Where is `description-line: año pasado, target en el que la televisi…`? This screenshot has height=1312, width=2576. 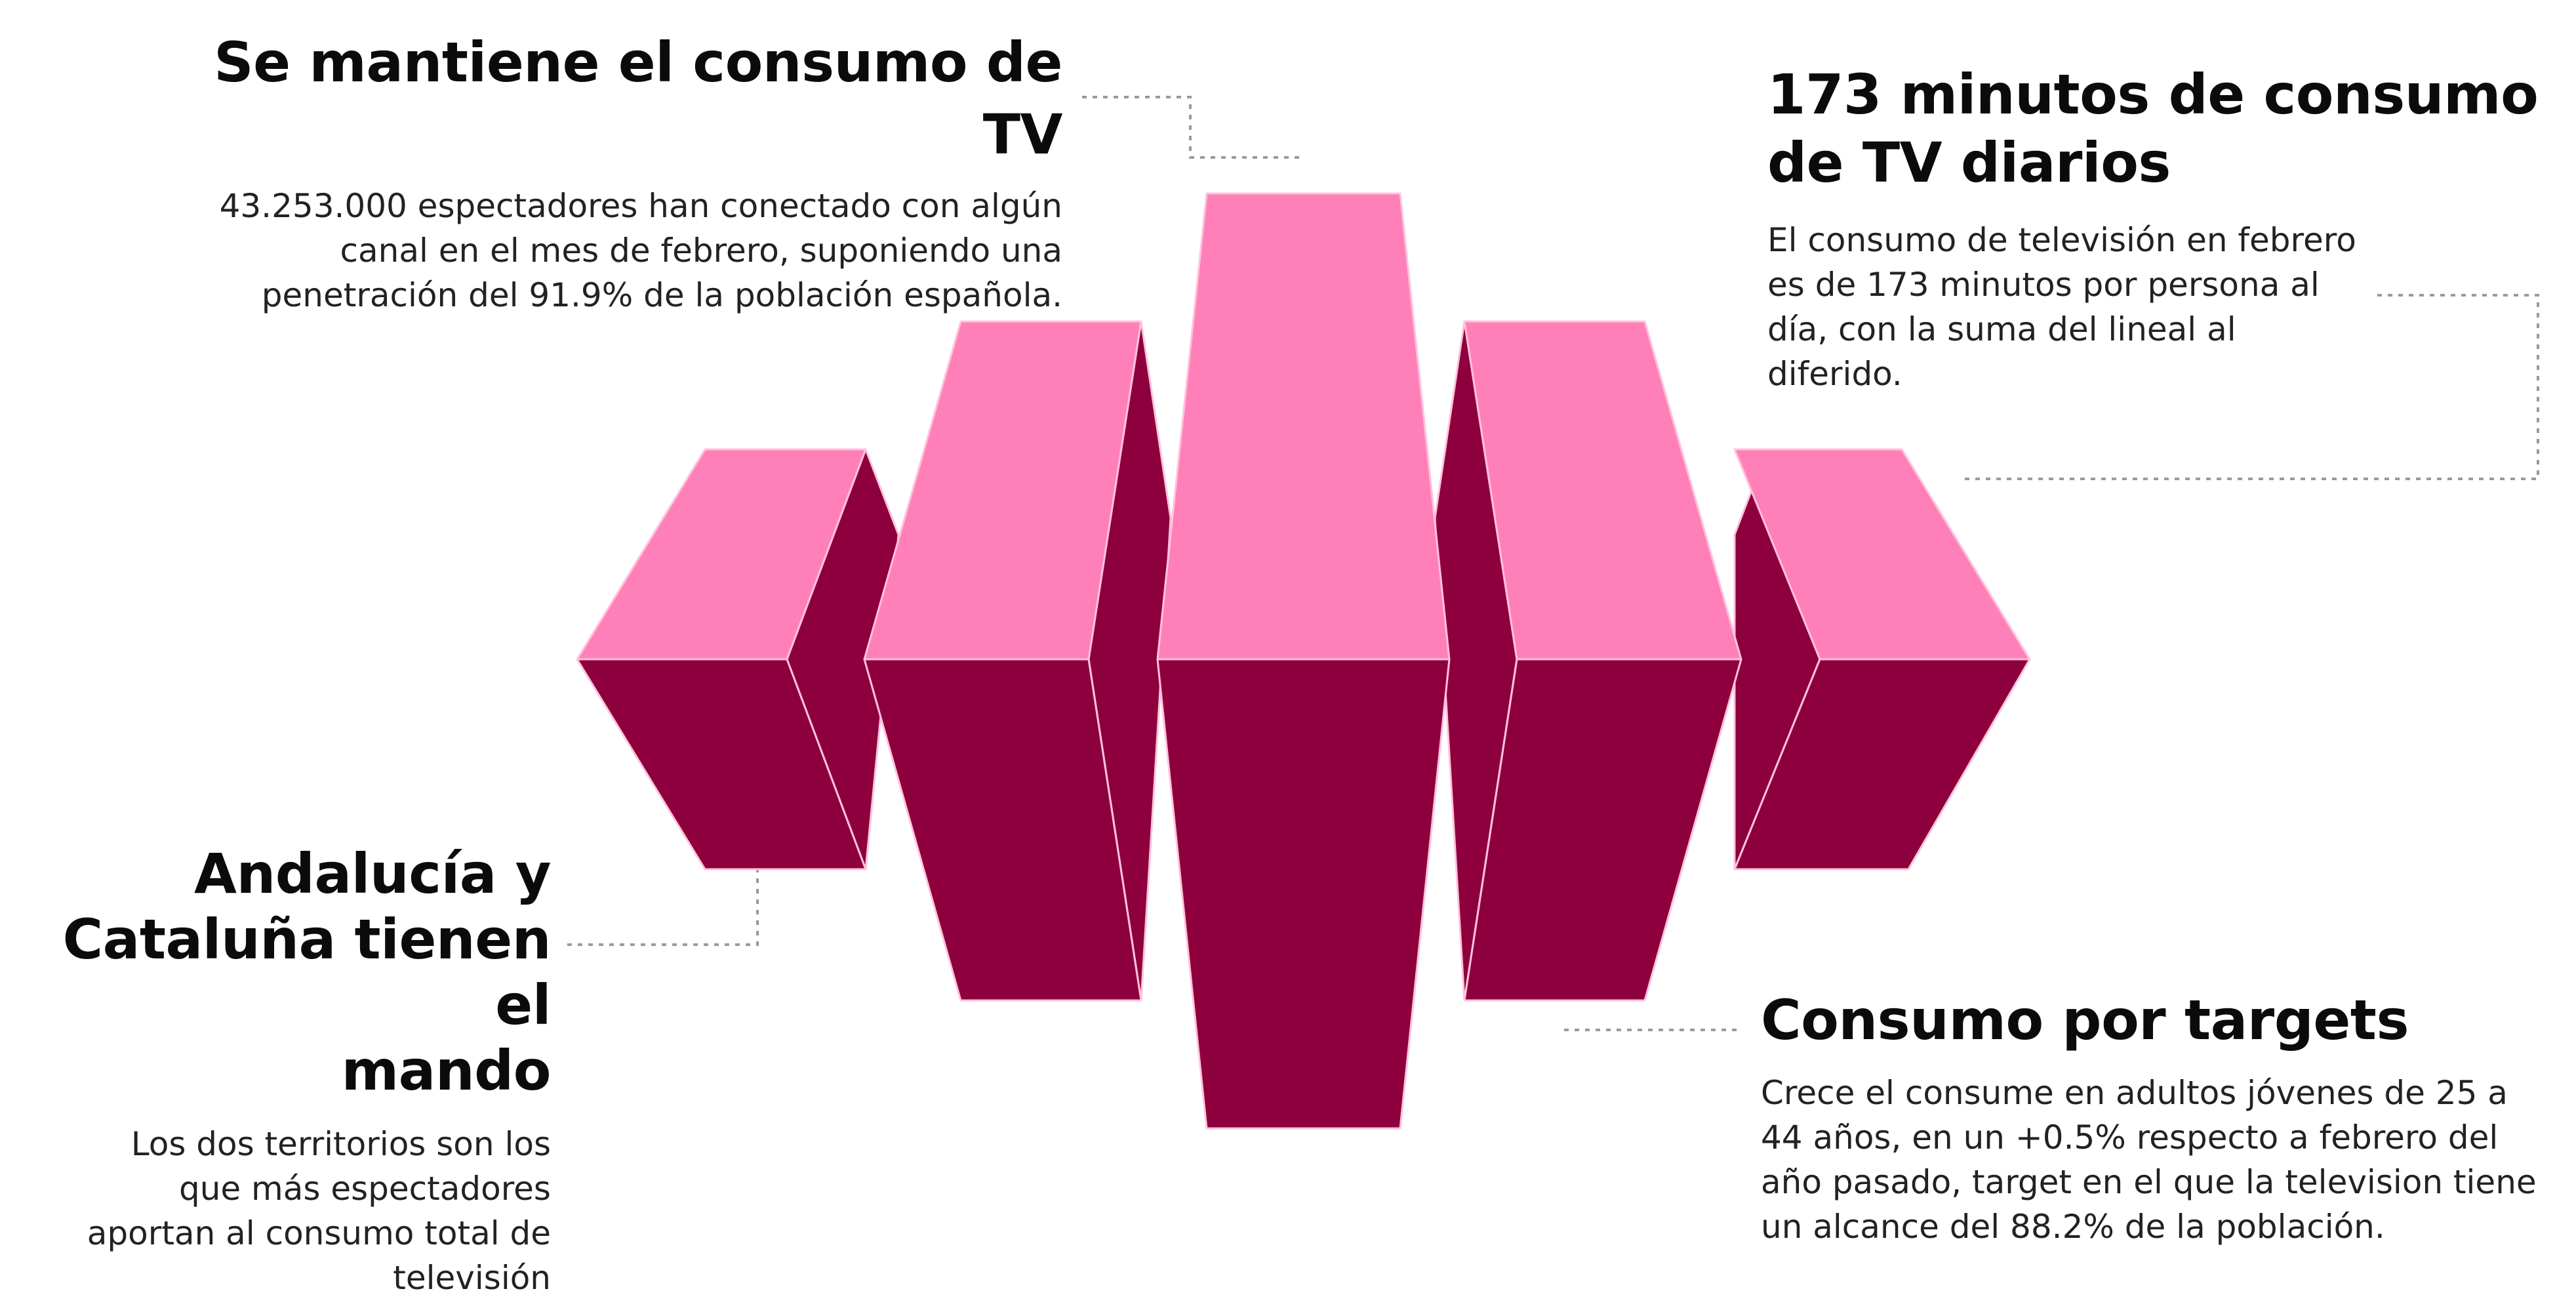 description-line: año pasado, target en el que la televisi… is located at coordinates (2149, 1182).